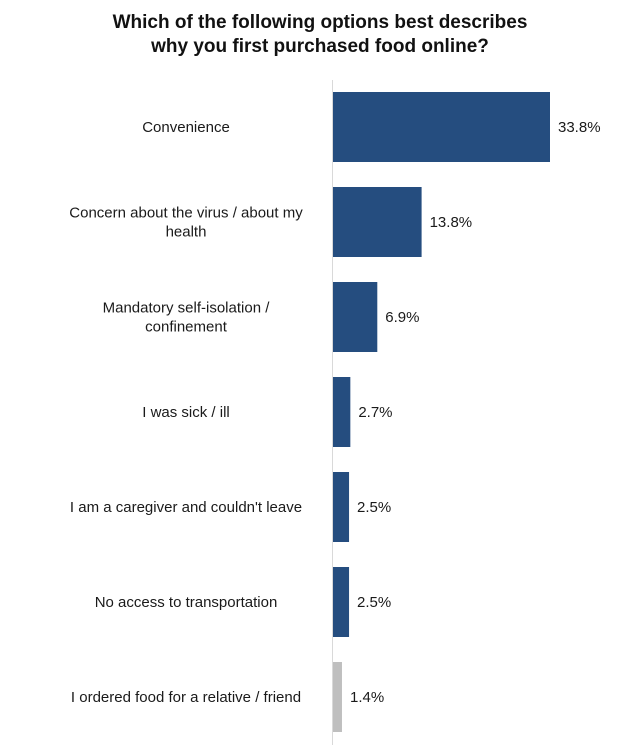  What do you see at coordinates (186, 412) in the screenshot?
I see `category-label: I was sick / ill` at bounding box center [186, 412].